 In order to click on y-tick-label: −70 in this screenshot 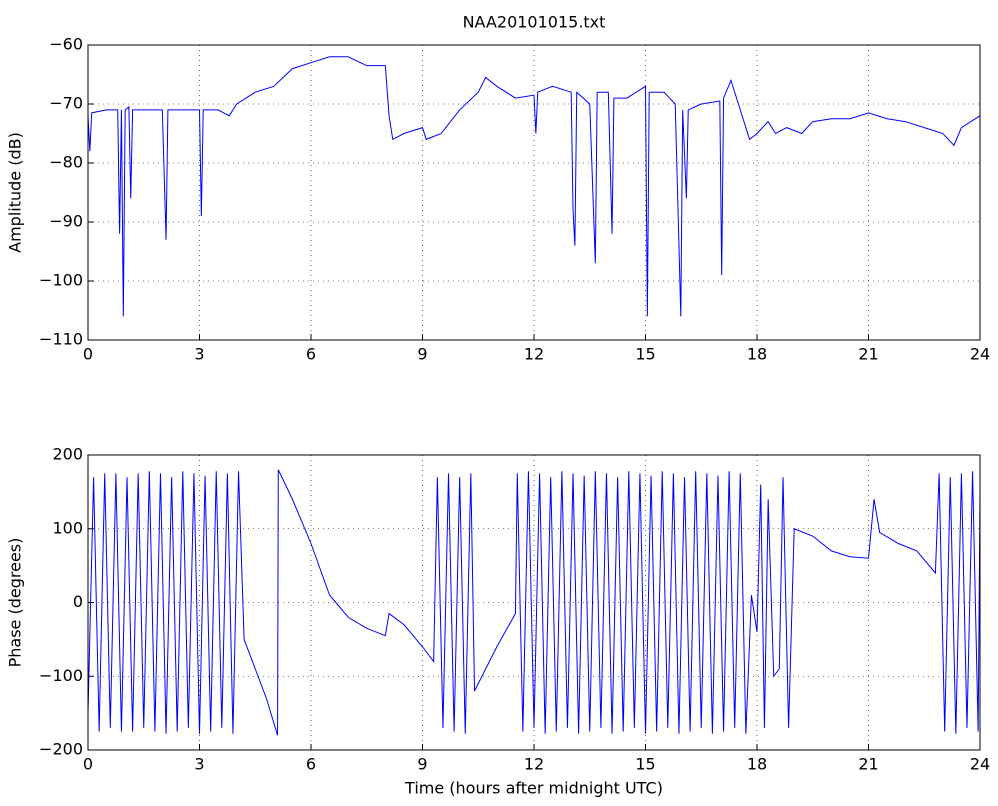, I will do `click(66, 103)`.